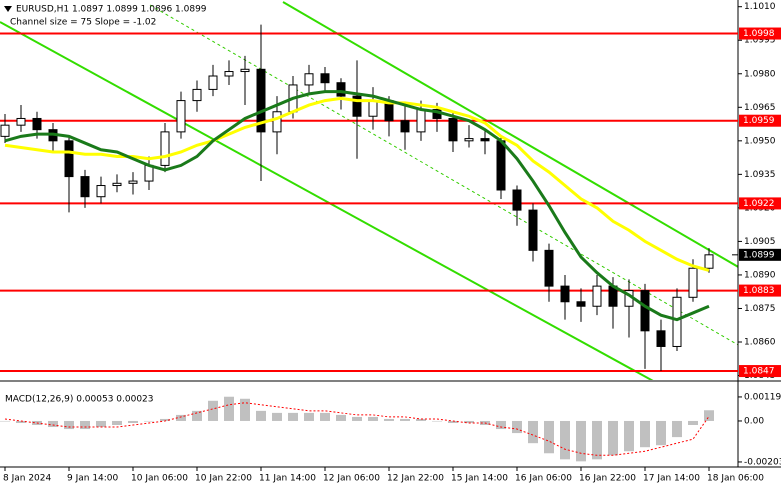  I want to click on last-price-label: 1.0899, so click(759, 255).